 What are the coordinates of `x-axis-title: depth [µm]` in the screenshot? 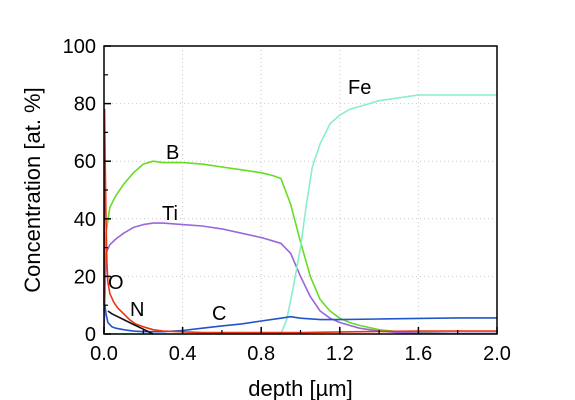 It's located at (300, 388).